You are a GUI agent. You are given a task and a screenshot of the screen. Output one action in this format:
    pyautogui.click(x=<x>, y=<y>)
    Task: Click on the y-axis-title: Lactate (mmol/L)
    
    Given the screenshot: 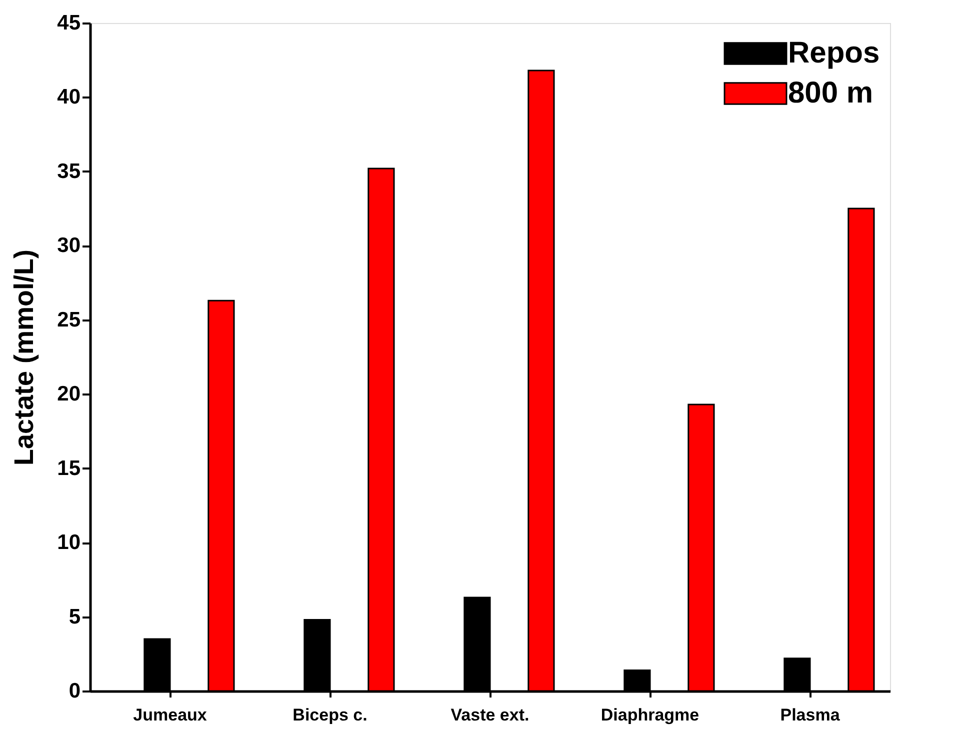 What is the action you would take?
    pyautogui.click(x=24, y=357)
    